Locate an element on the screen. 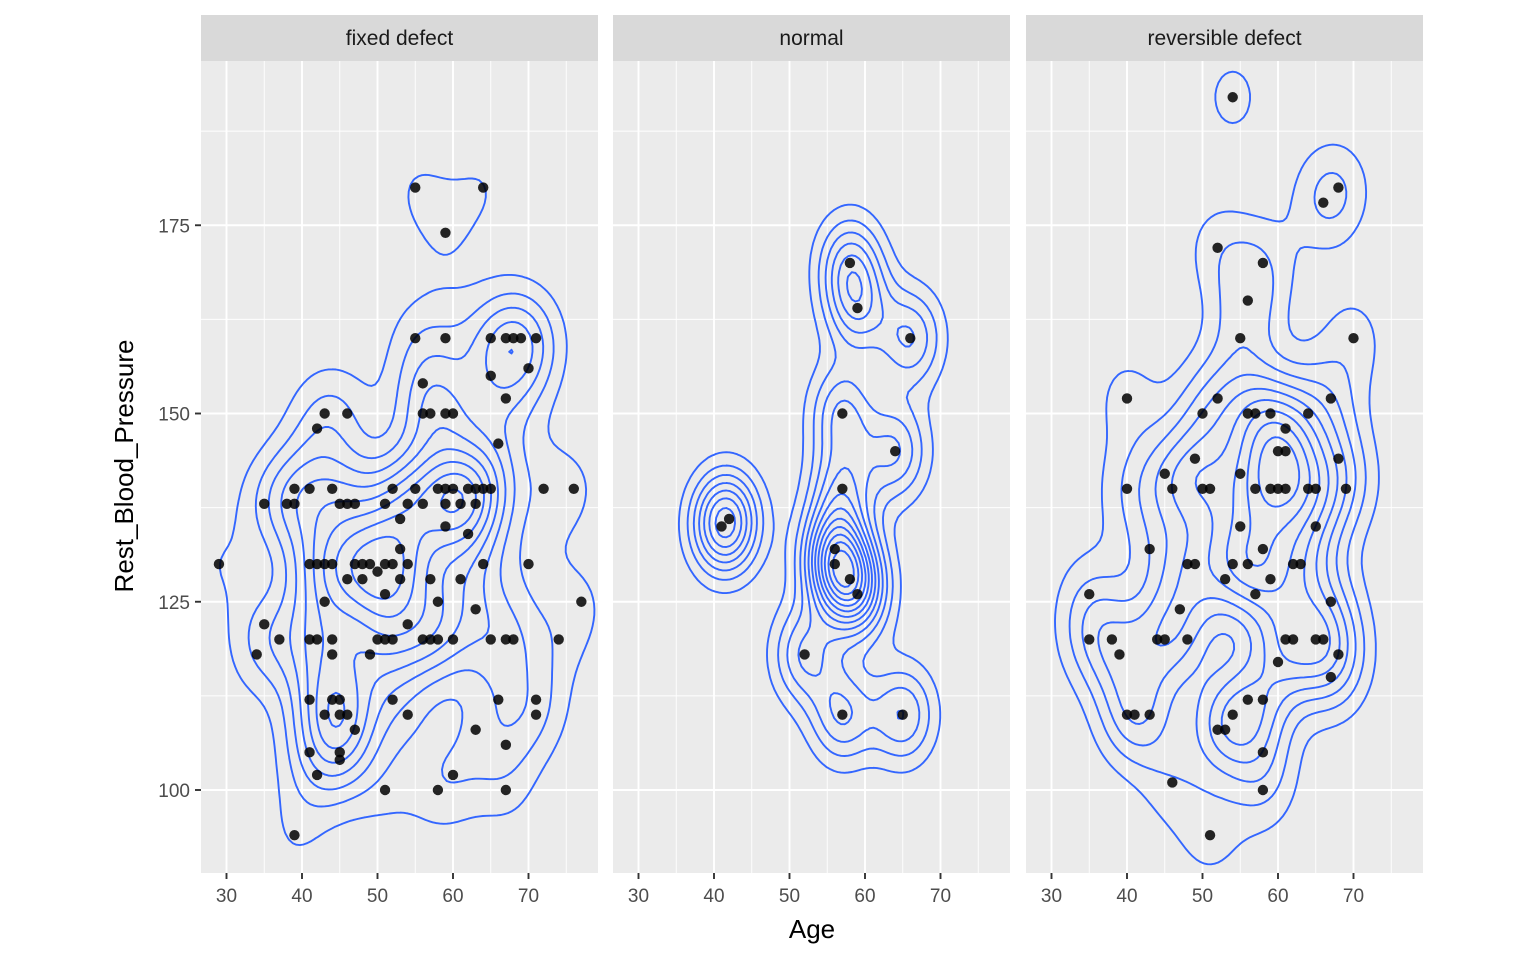  facet-strip-label: reversible defect is located at coordinates (1224, 38).